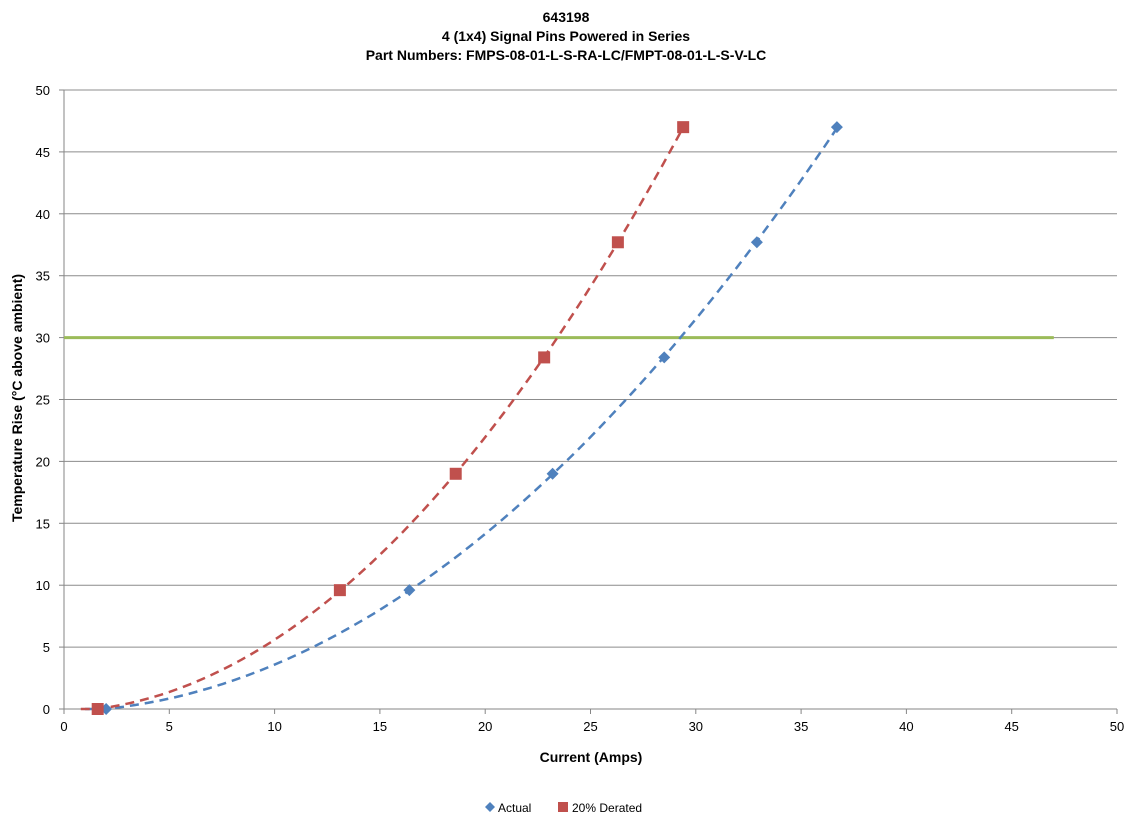  I want to click on legend: Actual 20% Derated, so click(563, 808).